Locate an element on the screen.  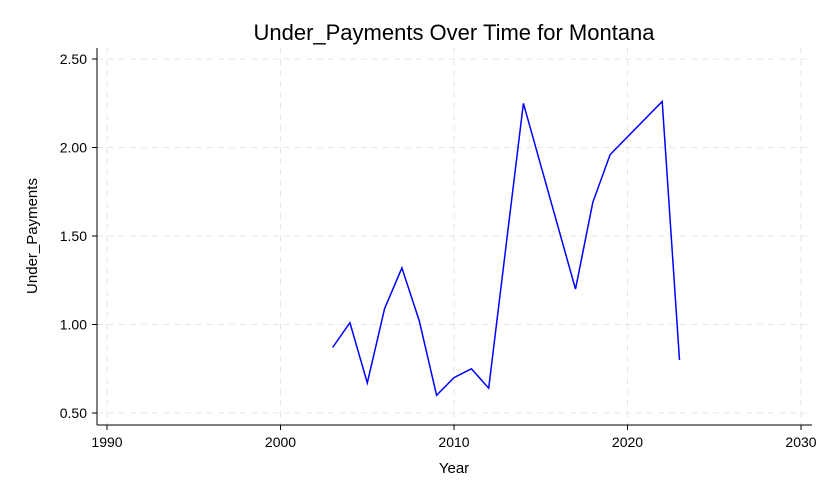
chart-title: Under_Payments Over Time for Montana is located at coordinates (454, 32).